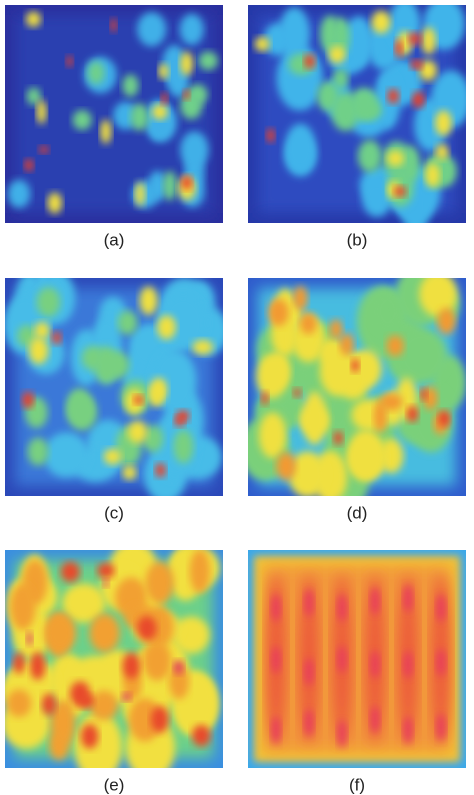  What do you see at coordinates (114, 512) in the screenshot?
I see `panel-label: (c)` at bounding box center [114, 512].